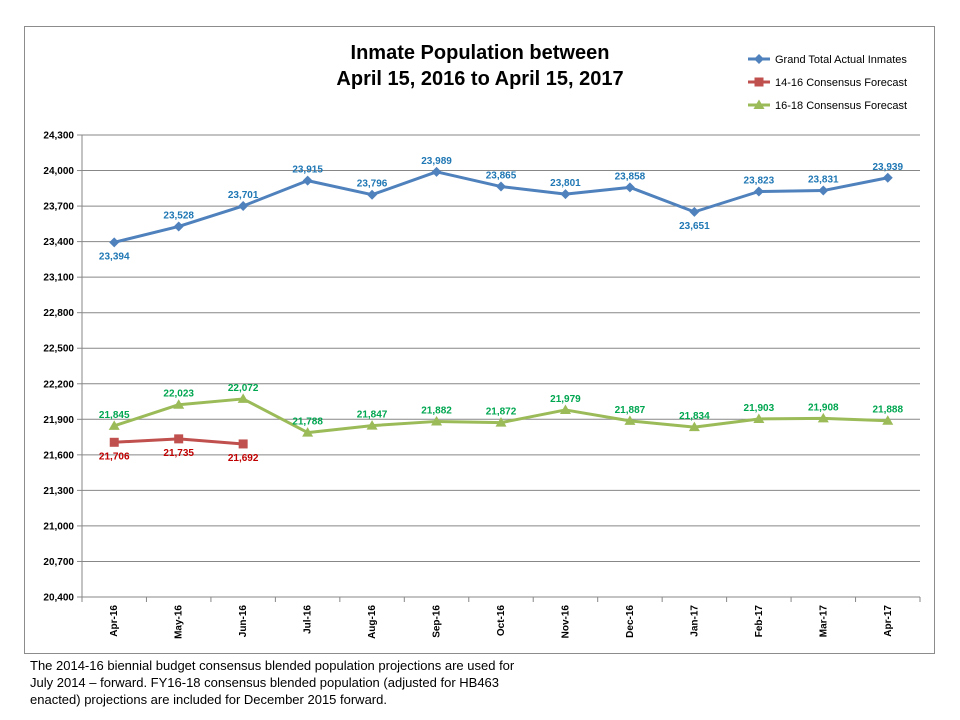 Image resolution: width=960 pixels, height=720 pixels. What do you see at coordinates (372, 415) in the screenshot?
I see `data-label: 21,847` at bounding box center [372, 415].